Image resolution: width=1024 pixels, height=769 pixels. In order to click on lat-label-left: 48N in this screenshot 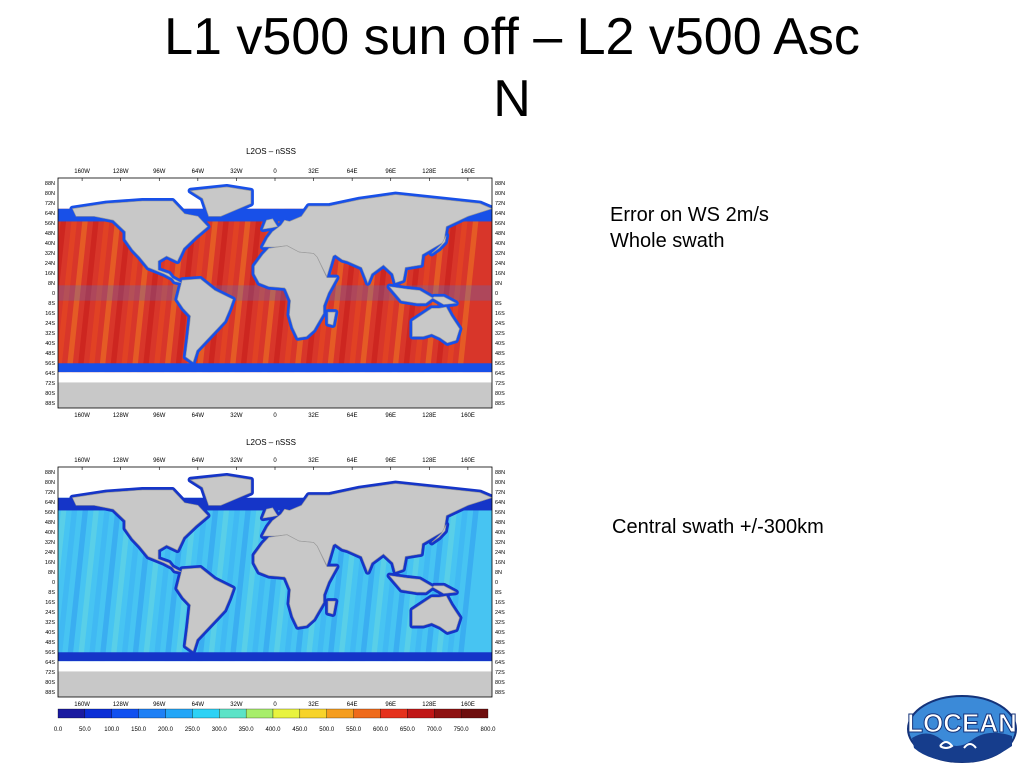, I will do `click(50, 234)`.